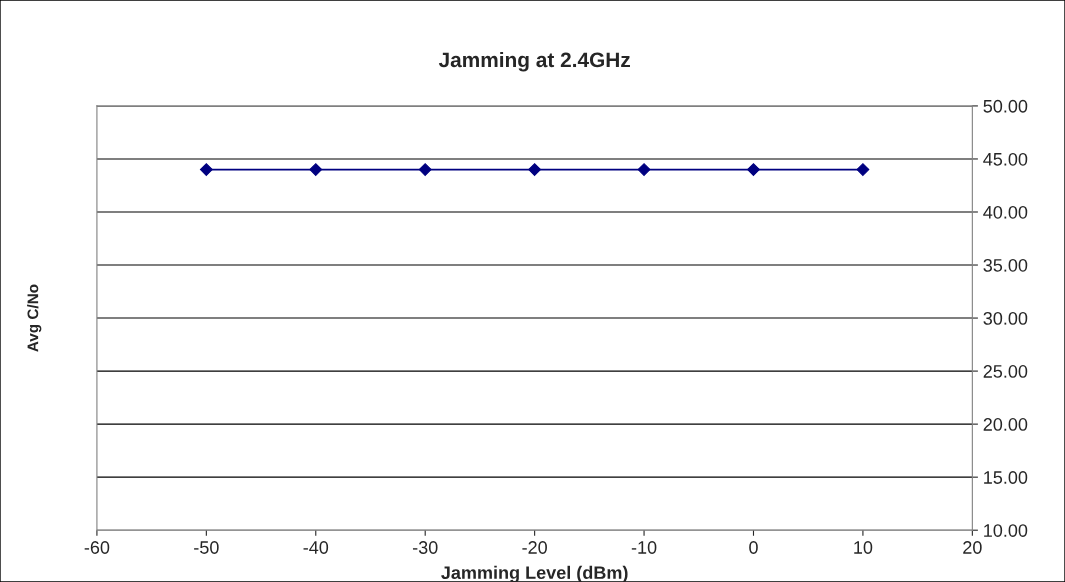 The image size is (1065, 582). I want to click on y-tick-label: 25.00, so click(1005, 371).